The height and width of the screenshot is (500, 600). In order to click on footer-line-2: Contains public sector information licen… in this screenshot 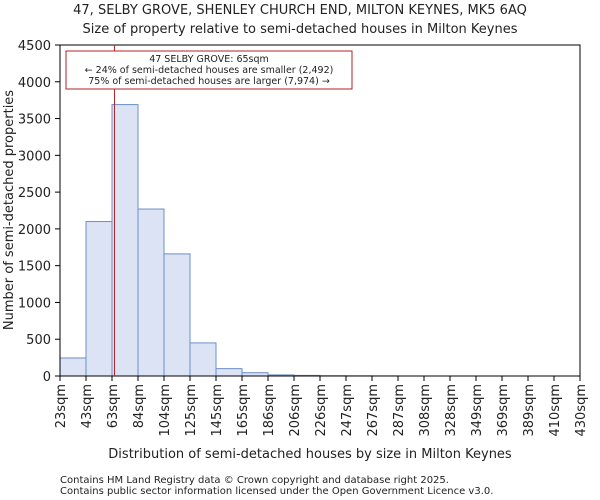, I will do `click(276, 491)`.